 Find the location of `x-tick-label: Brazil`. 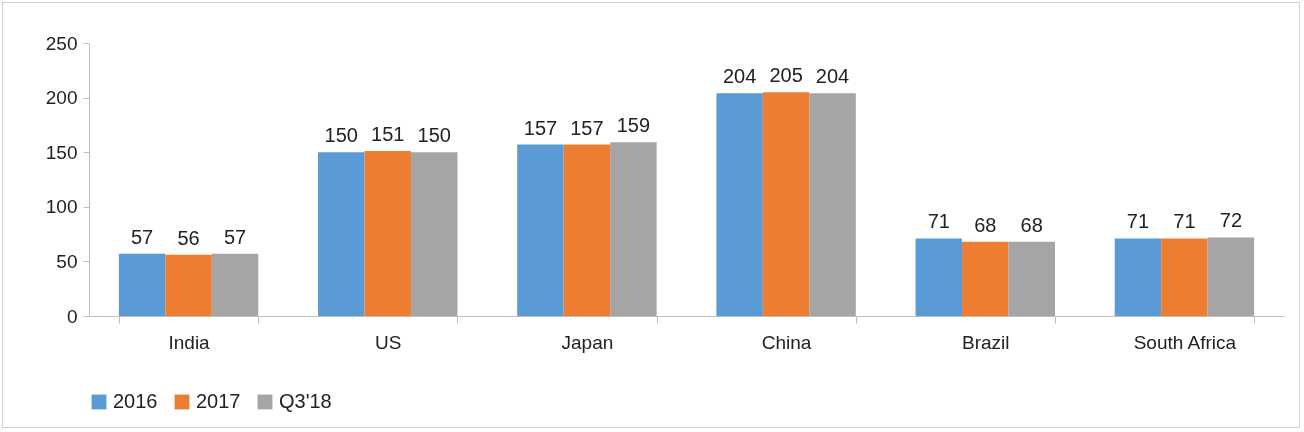

x-tick-label: Brazil is located at coordinates (985, 342).